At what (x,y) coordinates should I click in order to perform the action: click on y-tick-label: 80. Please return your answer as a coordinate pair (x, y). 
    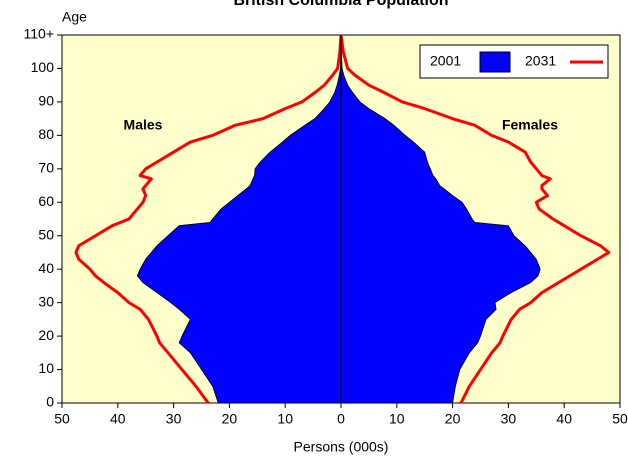
    Looking at the image, I should click on (46, 134).